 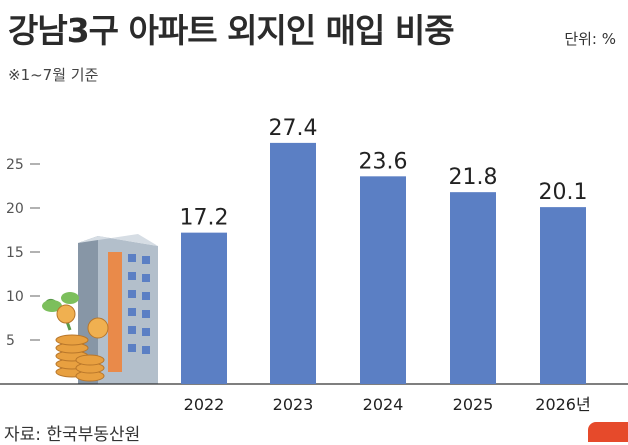 What do you see at coordinates (10, 341) in the screenshot?
I see `y-tick-label: 5` at bounding box center [10, 341].